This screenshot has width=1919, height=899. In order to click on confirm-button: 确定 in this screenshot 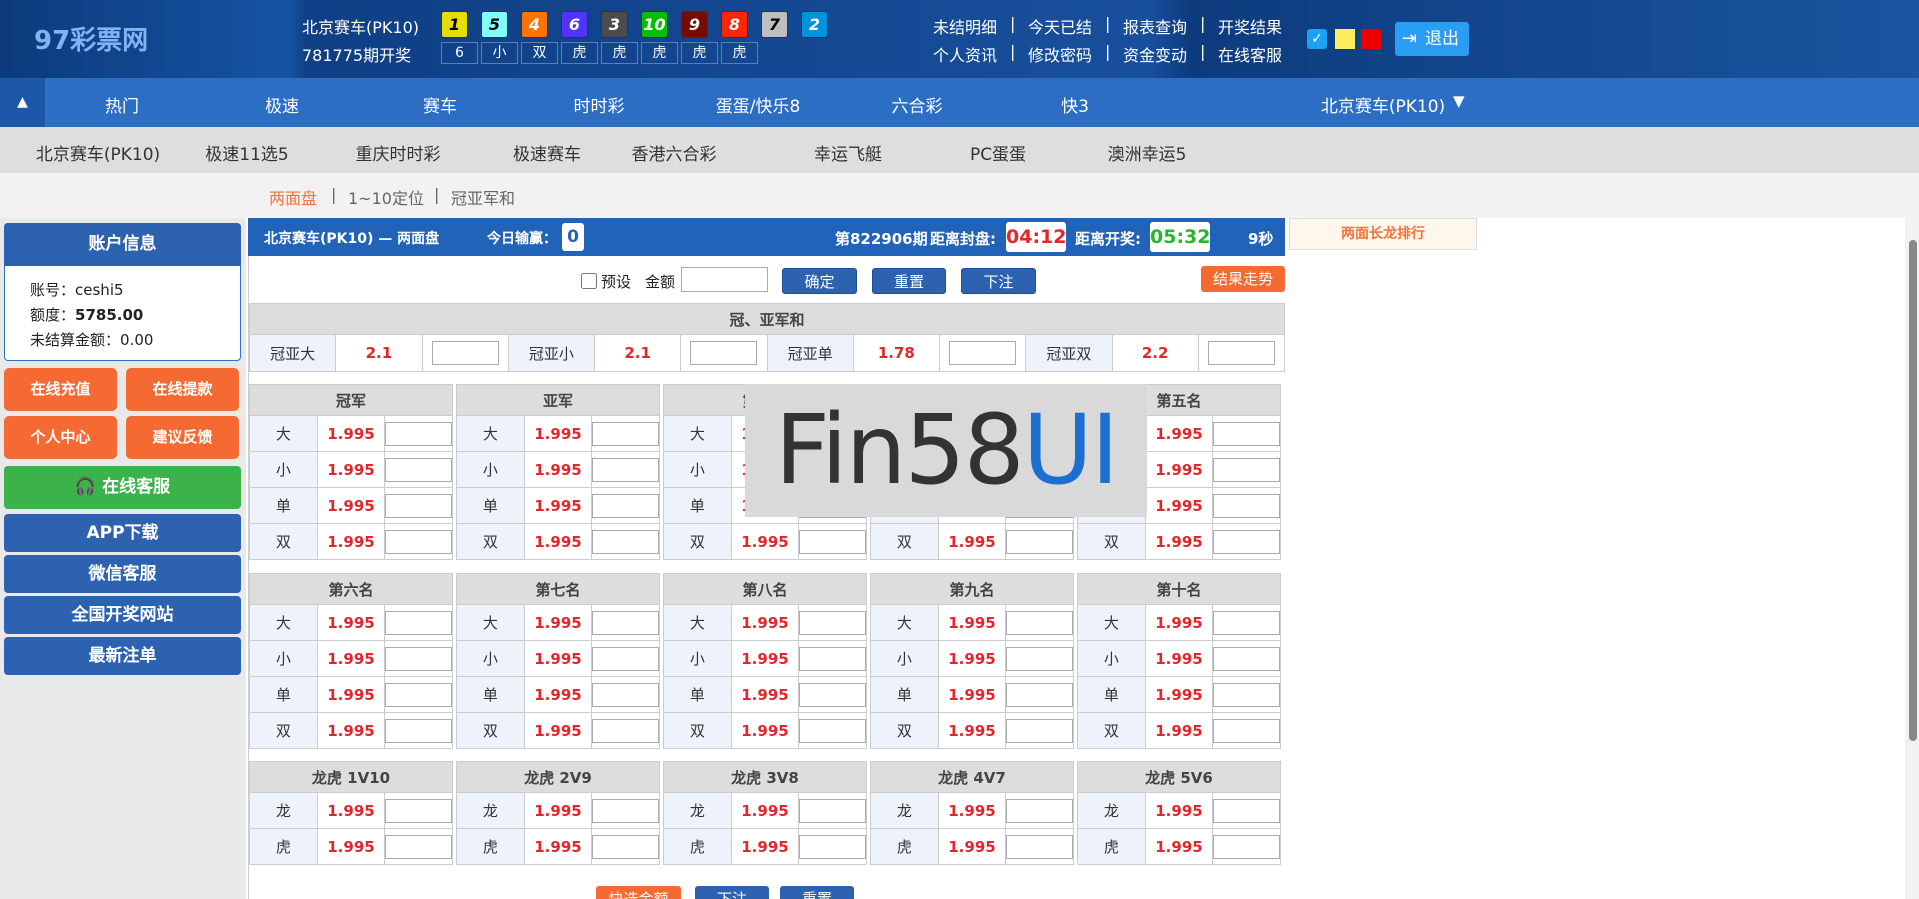, I will do `click(819, 281)`.